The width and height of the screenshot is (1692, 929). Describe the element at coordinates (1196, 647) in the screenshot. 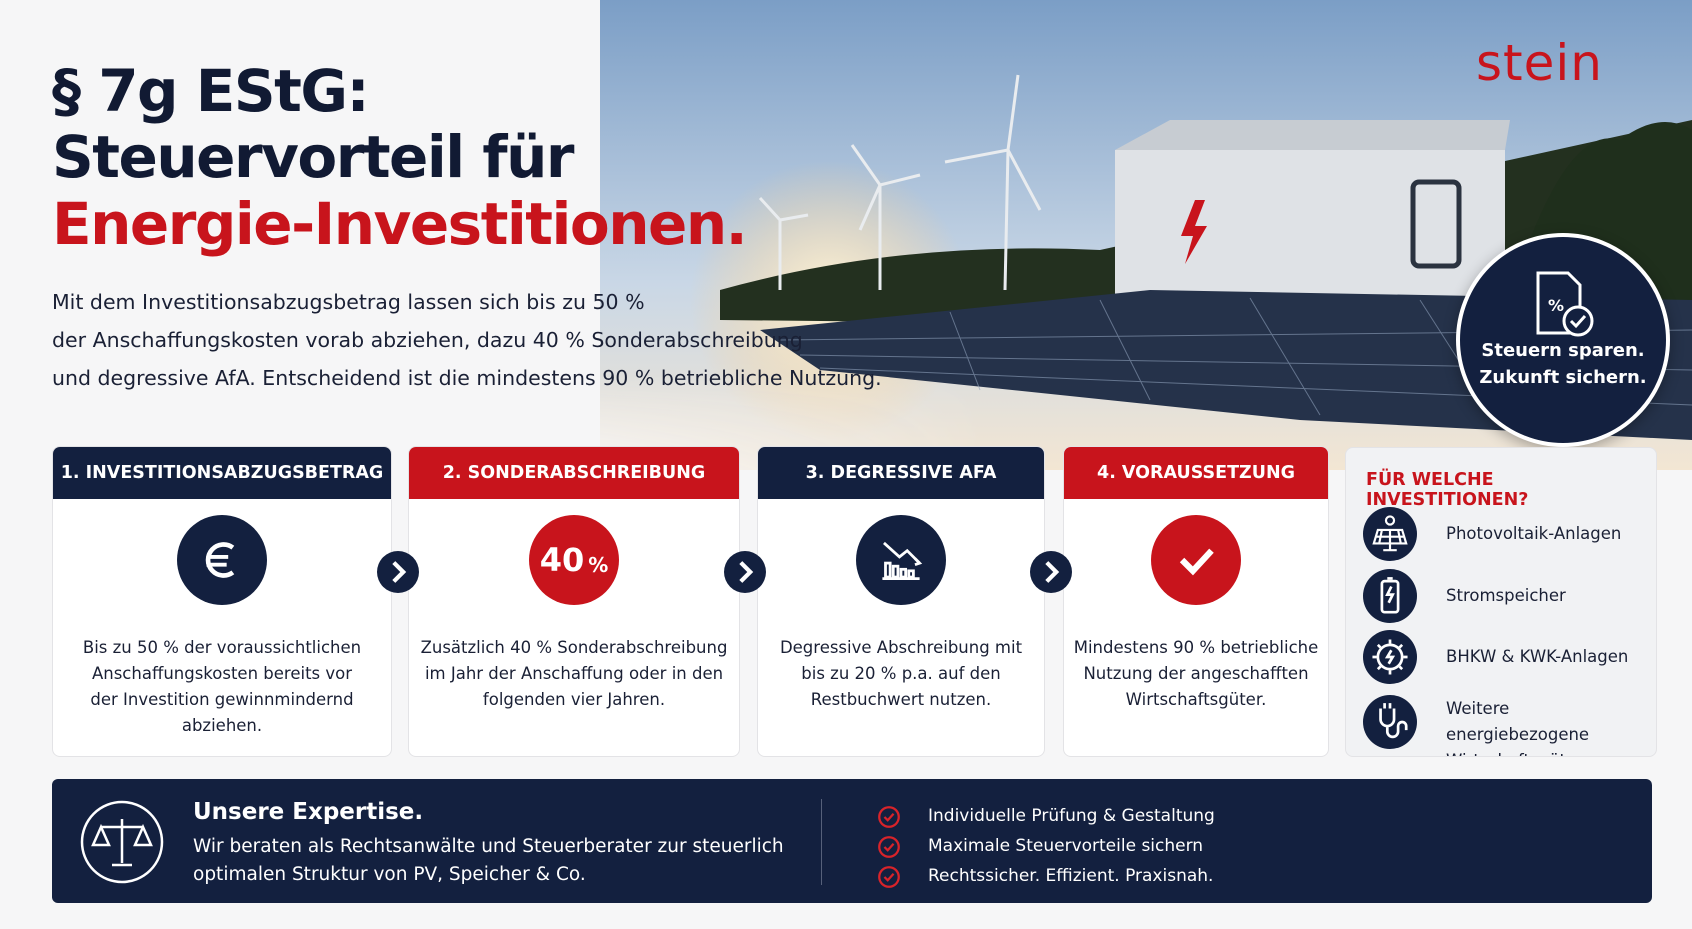

I see `description-line: Mindestens 90 % betriebliche` at that location.